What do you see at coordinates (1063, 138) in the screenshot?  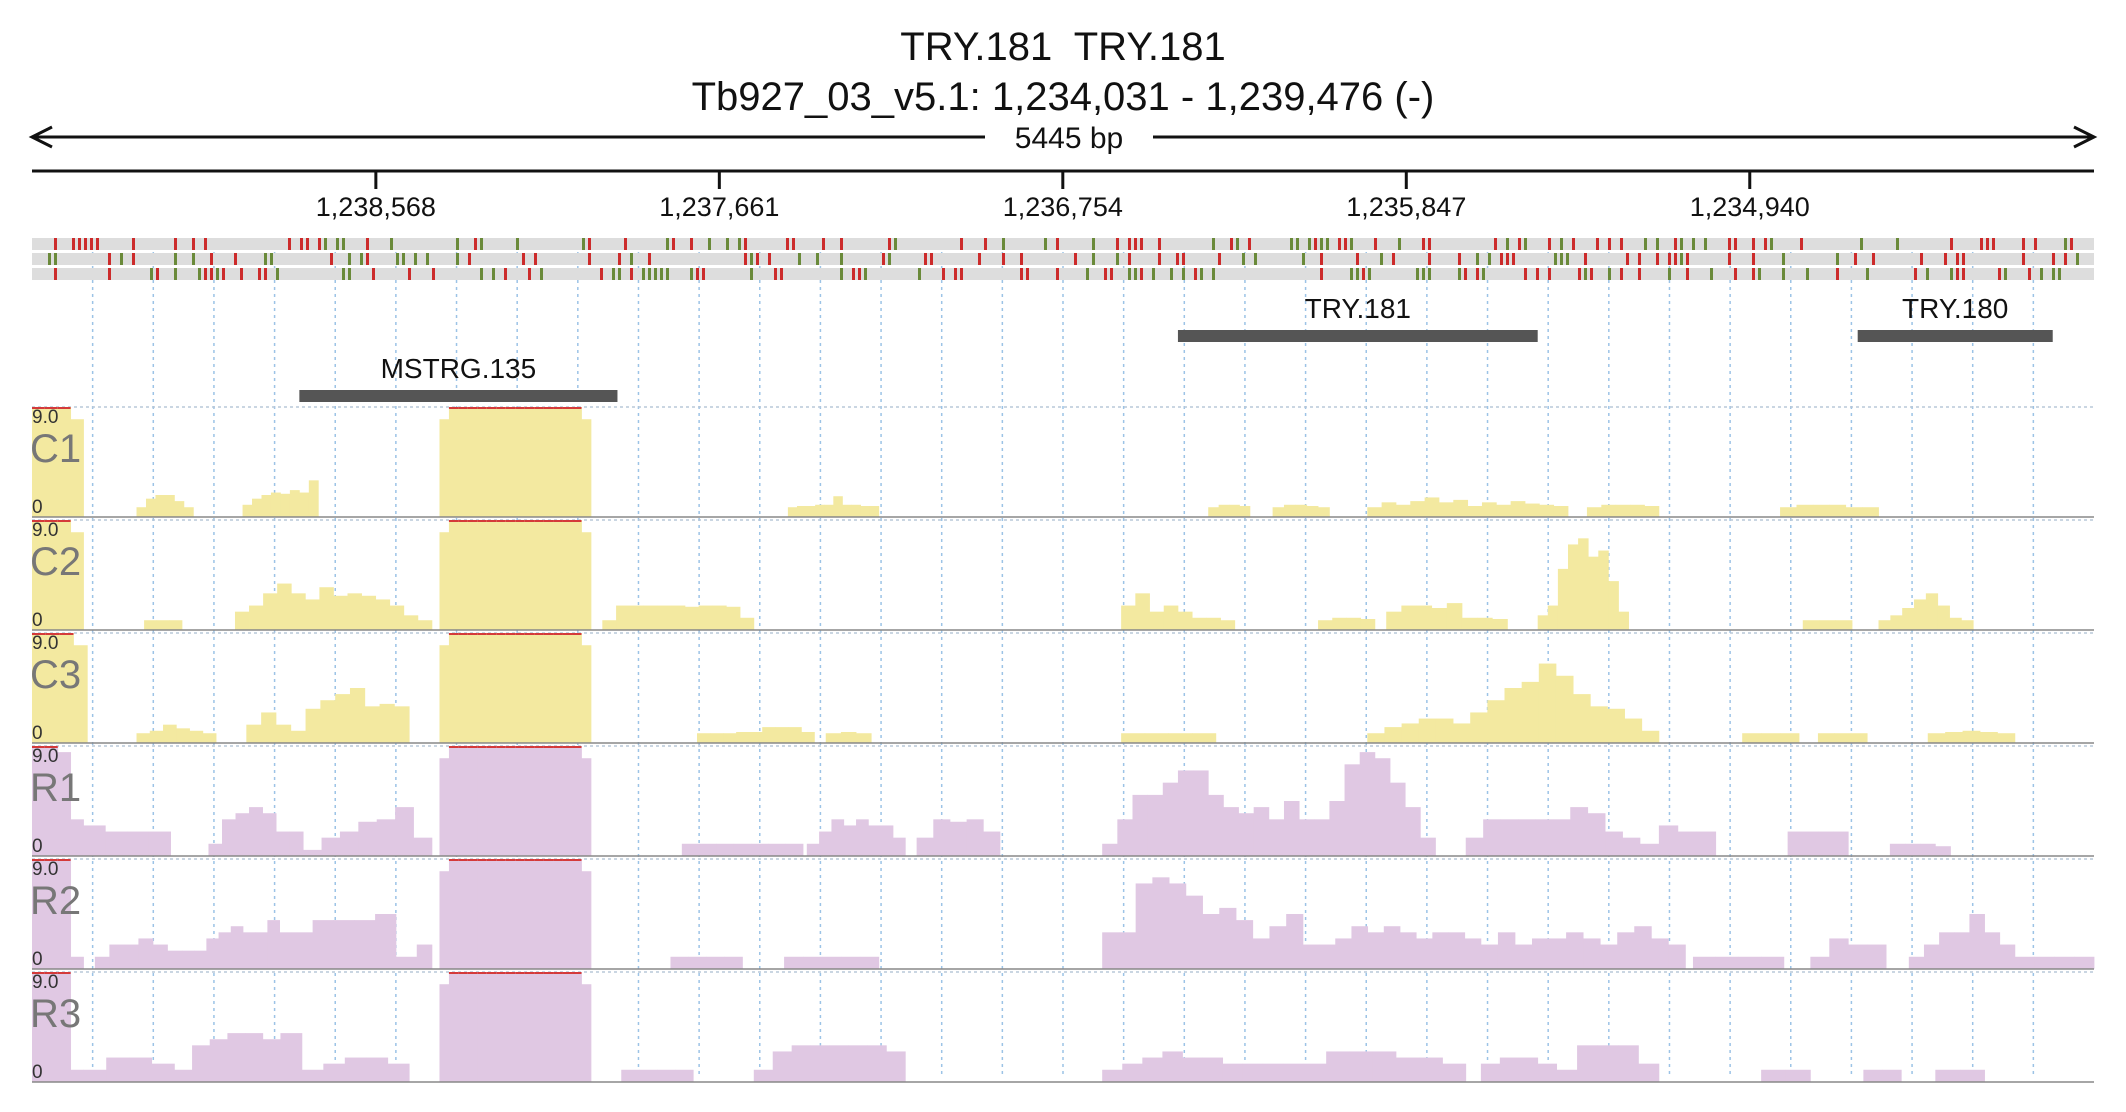 I see `span-ruler: 5445 bp` at bounding box center [1063, 138].